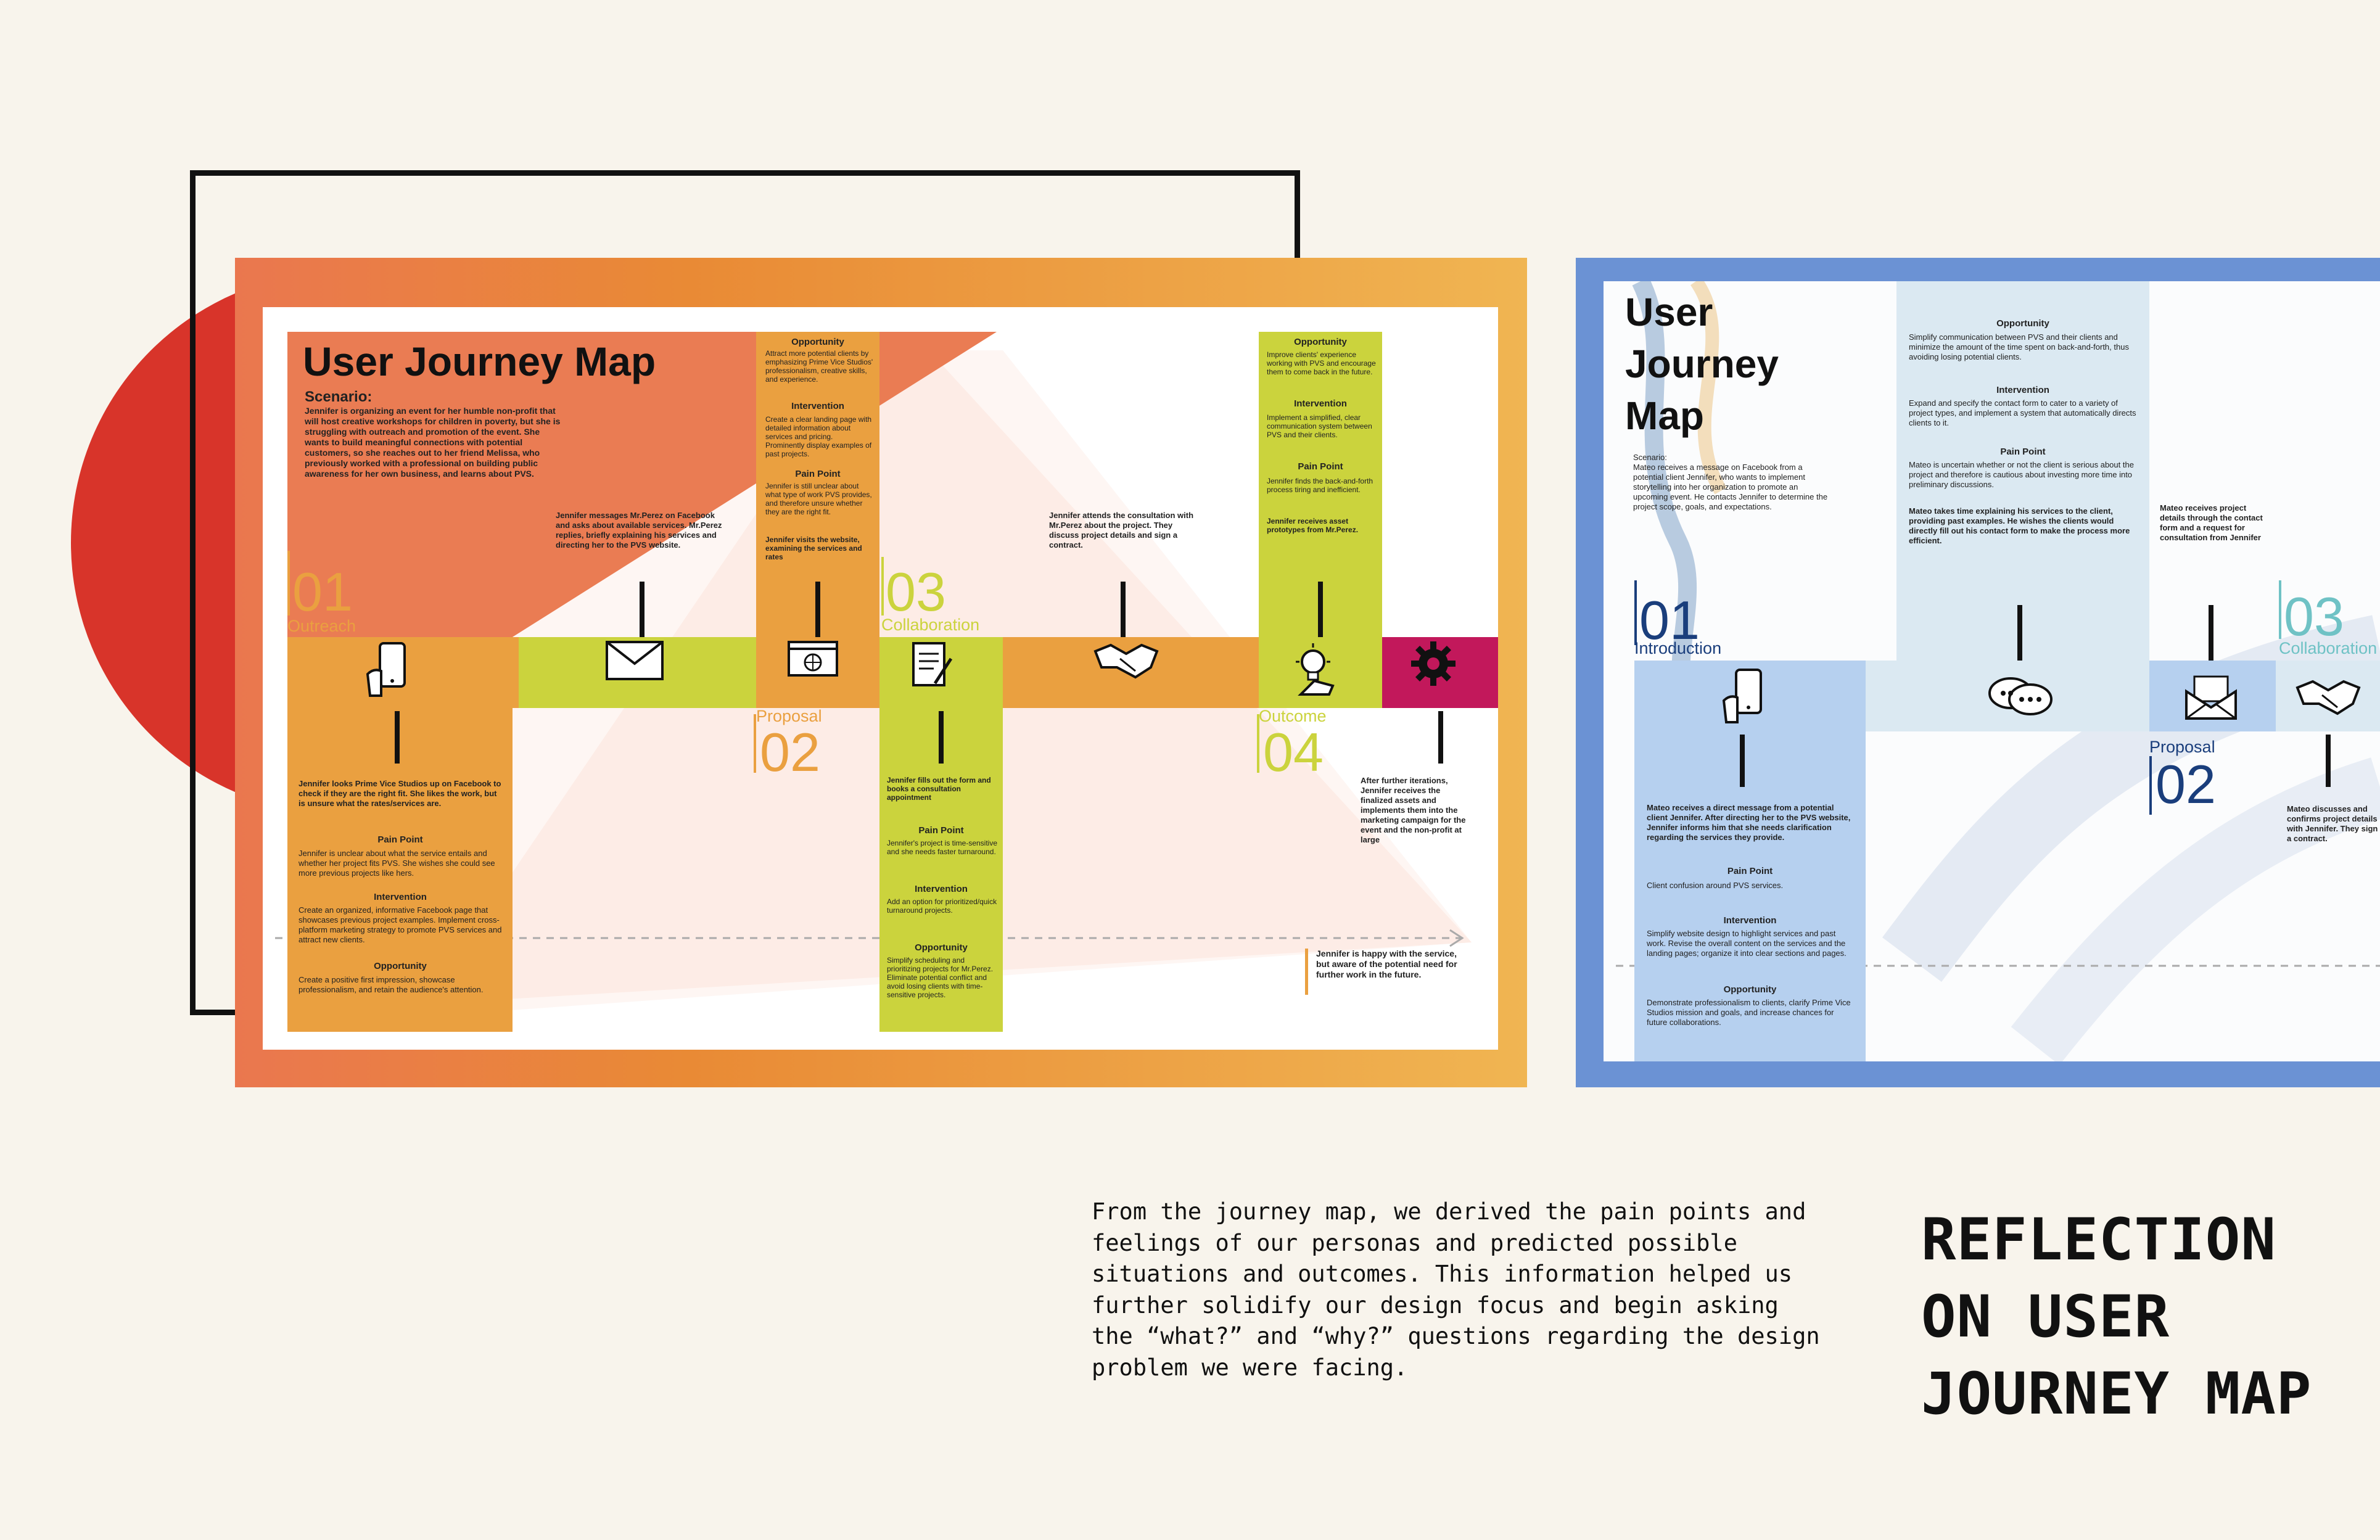  Describe the element at coordinates (942, 947) in the screenshot. I see `collab-opportunity-title: Opportunity` at that location.